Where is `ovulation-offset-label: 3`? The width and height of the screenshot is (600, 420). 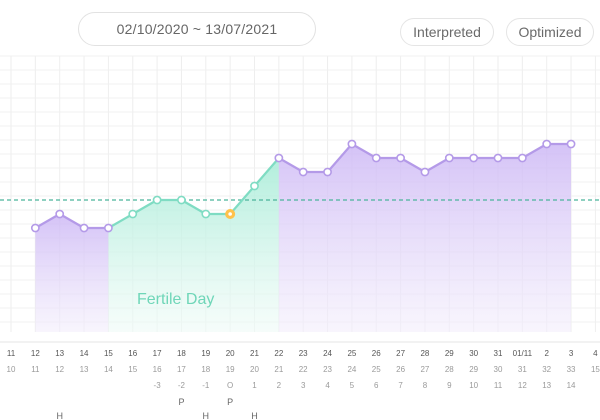
ovulation-offset-label: 3 is located at coordinates (303, 385).